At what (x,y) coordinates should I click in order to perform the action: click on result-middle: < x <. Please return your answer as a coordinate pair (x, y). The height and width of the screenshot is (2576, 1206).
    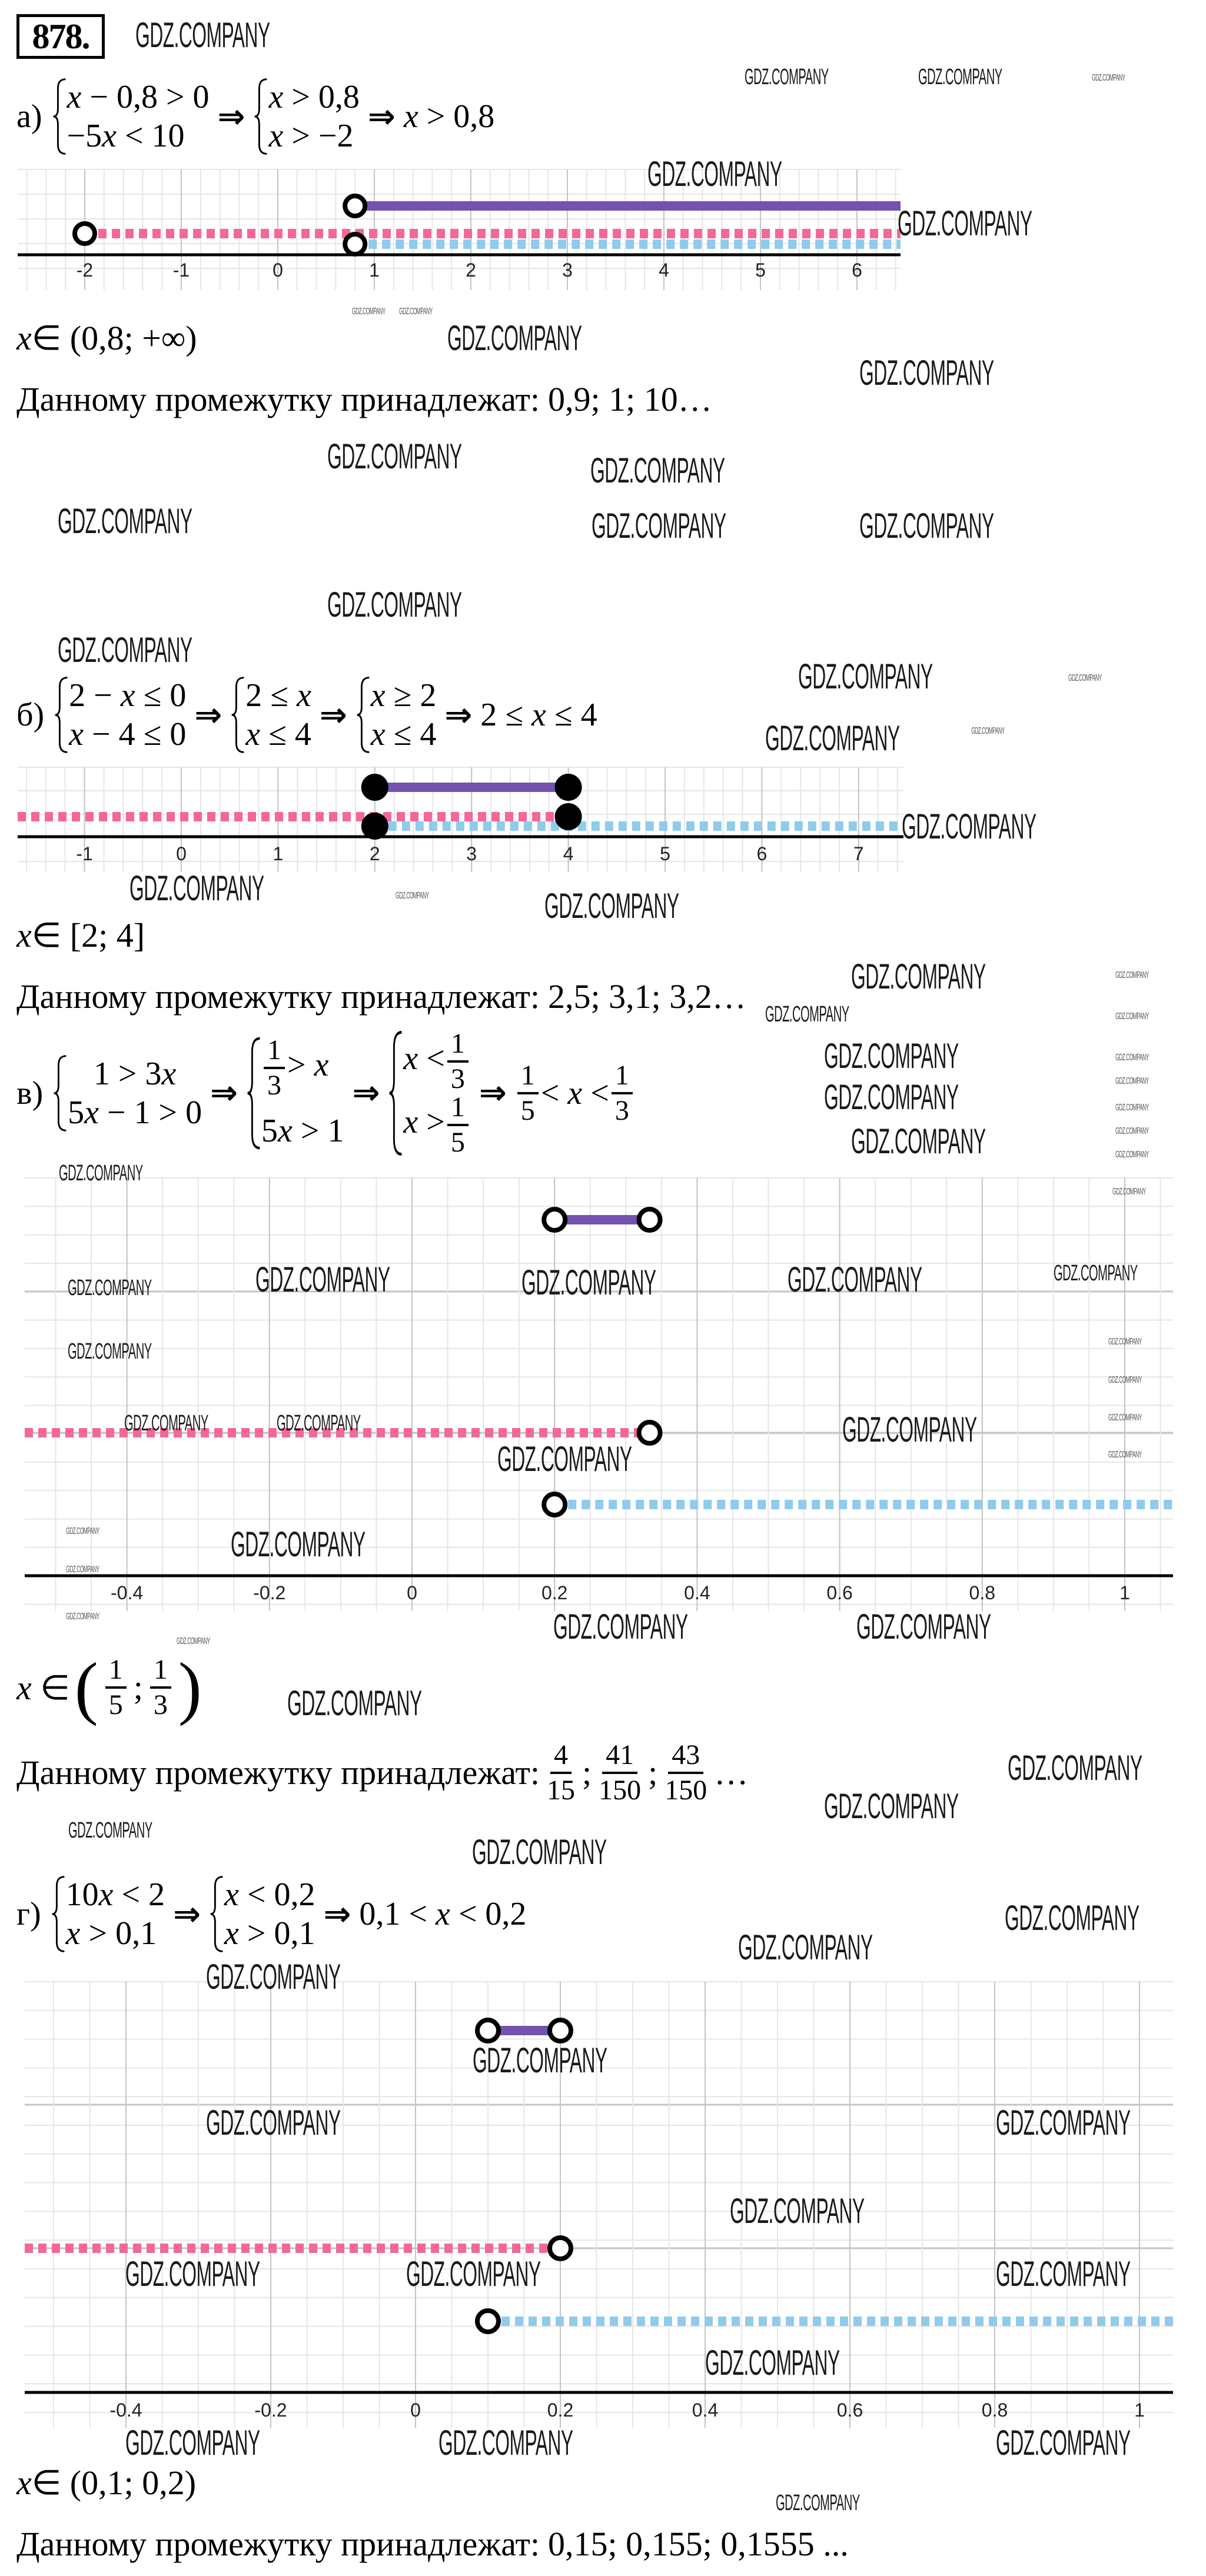
    Looking at the image, I should click on (574, 1092).